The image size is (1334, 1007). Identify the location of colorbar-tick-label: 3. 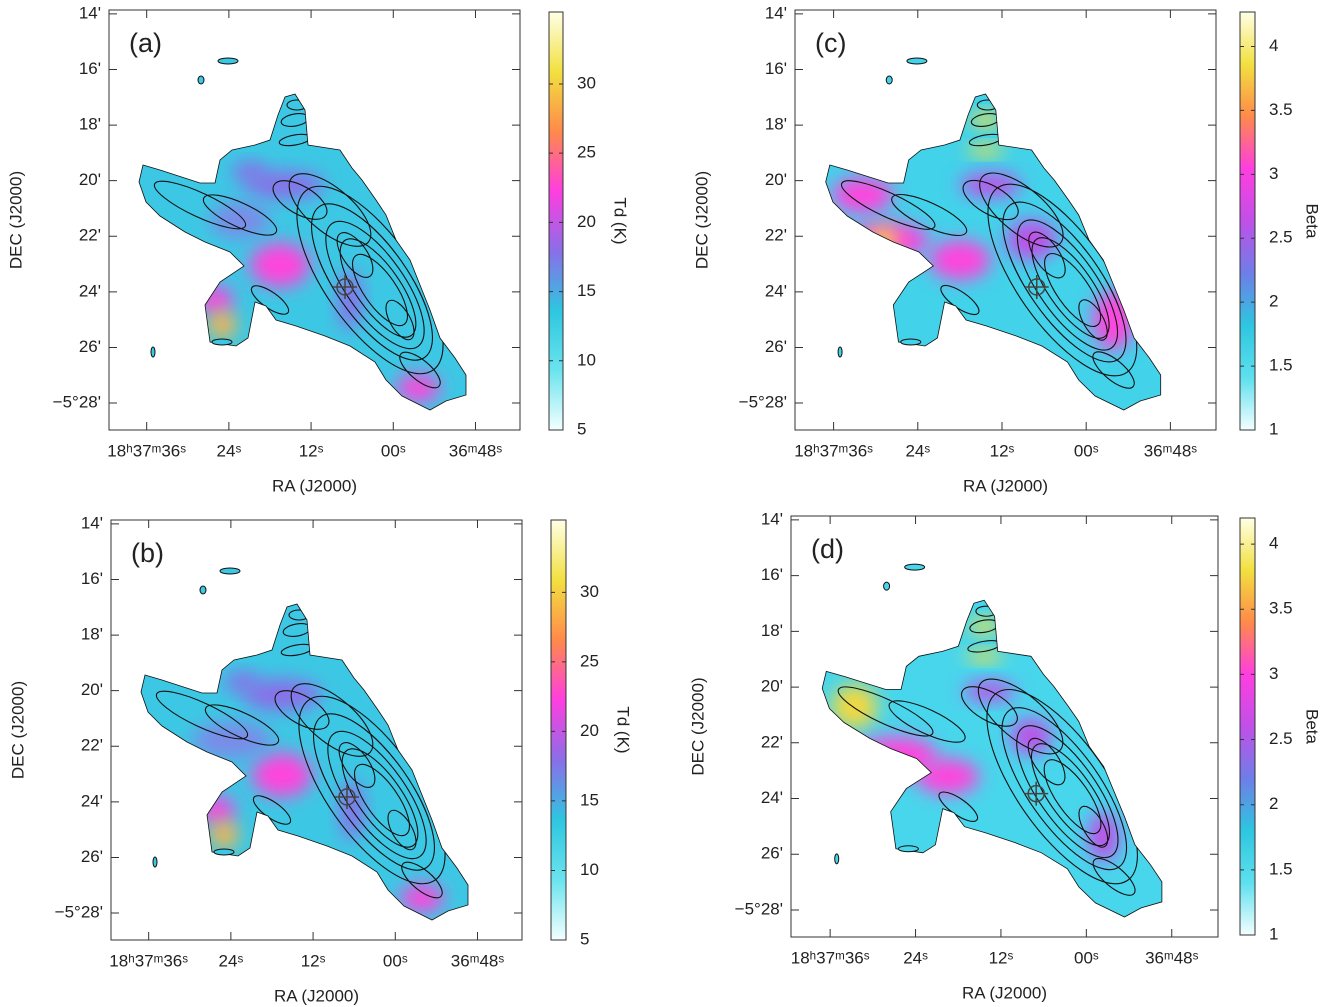
(1273, 673).